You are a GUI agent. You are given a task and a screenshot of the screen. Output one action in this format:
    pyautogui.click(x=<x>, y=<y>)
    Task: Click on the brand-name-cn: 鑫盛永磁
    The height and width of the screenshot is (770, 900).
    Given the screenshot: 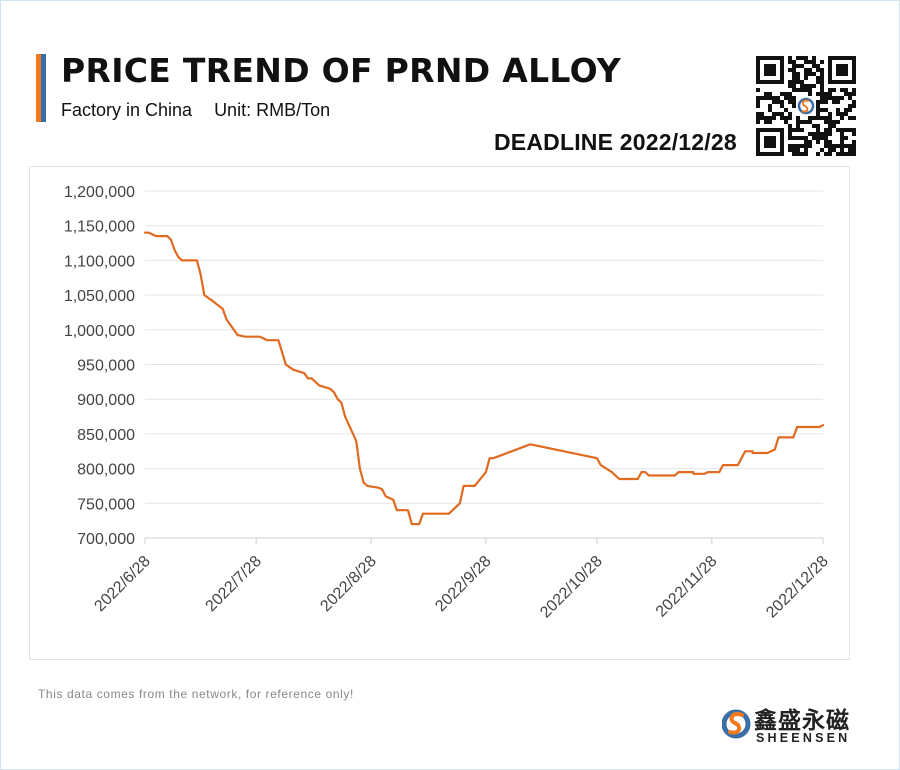 What is the action you would take?
    pyautogui.click(x=802, y=720)
    